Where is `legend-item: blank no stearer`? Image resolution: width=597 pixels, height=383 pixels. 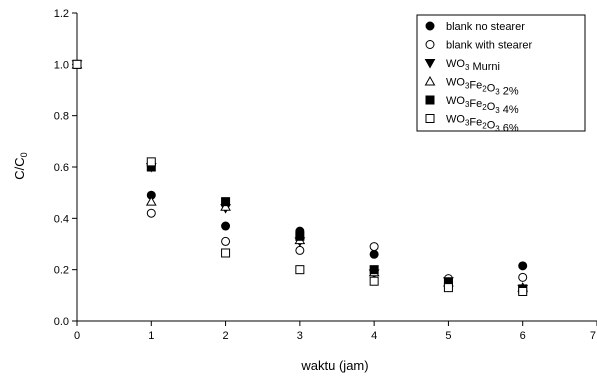 legend-item: blank no stearer is located at coordinates (475, 27).